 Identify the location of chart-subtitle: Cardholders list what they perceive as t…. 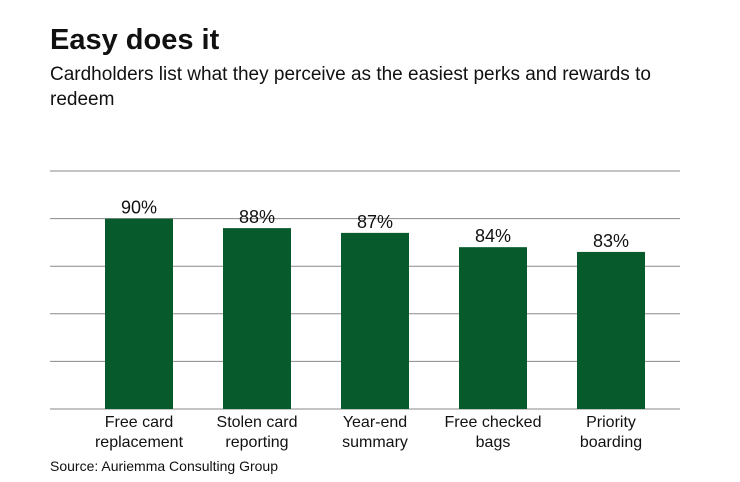
(350, 87).